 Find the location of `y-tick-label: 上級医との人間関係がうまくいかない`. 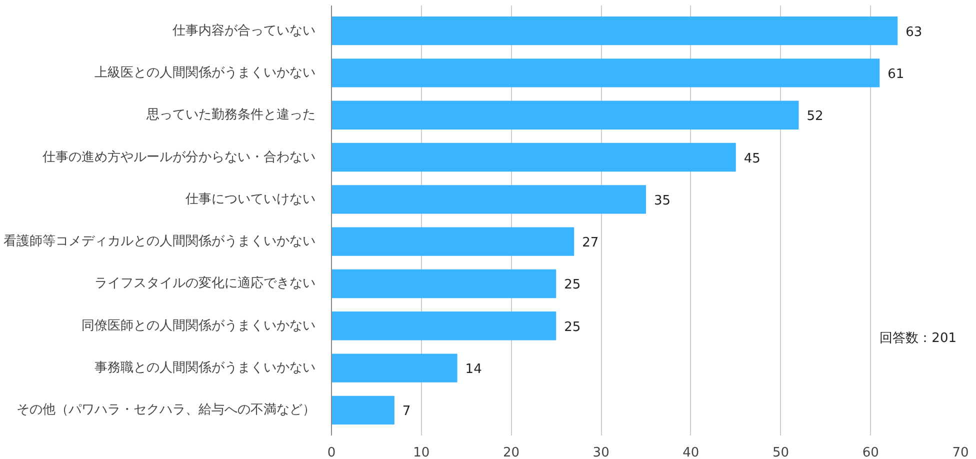

y-tick-label: 上級医との人間関係がうまくいかない is located at coordinates (205, 72).